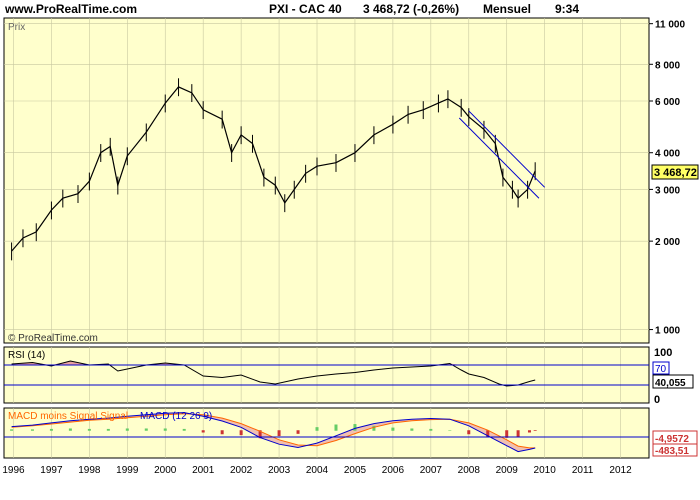 This screenshot has height=500, width=700. Describe the element at coordinates (127, 470) in the screenshot. I see `x-tick-label: 1999` at that location.